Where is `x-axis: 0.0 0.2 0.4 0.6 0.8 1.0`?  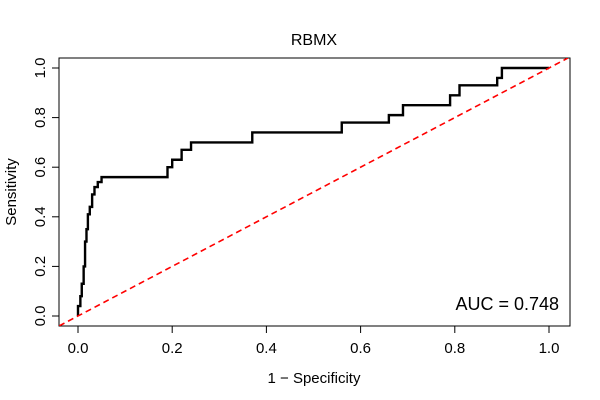
x-axis: 0.0 0.2 0.4 0.6 0.8 1.0 is located at coordinates (314, 341).